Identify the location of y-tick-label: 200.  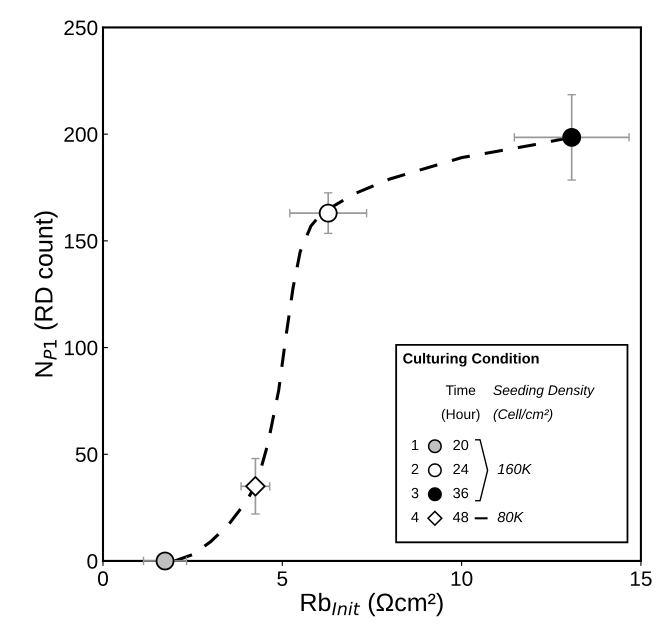
(81, 134).